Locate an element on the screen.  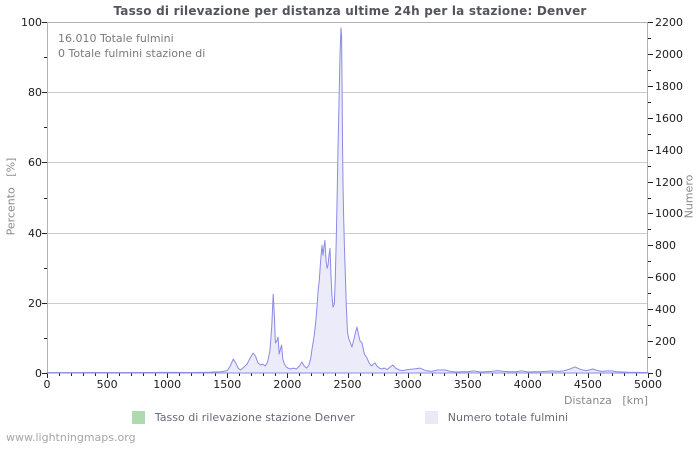
annotation-total-strikes: 16.010 Totale fulmini is located at coordinates (116, 38).